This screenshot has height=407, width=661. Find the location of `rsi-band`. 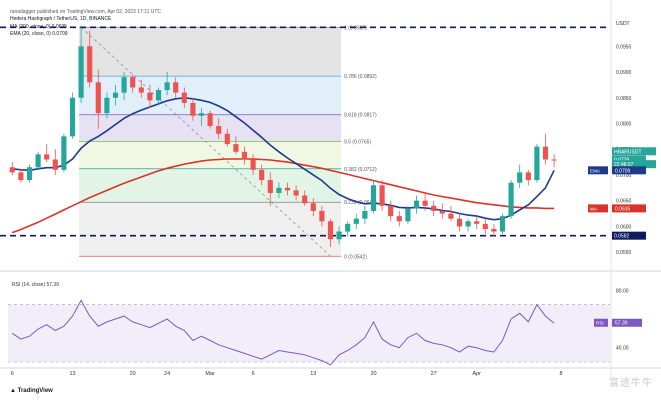

rsi-band is located at coordinates (309, 333).